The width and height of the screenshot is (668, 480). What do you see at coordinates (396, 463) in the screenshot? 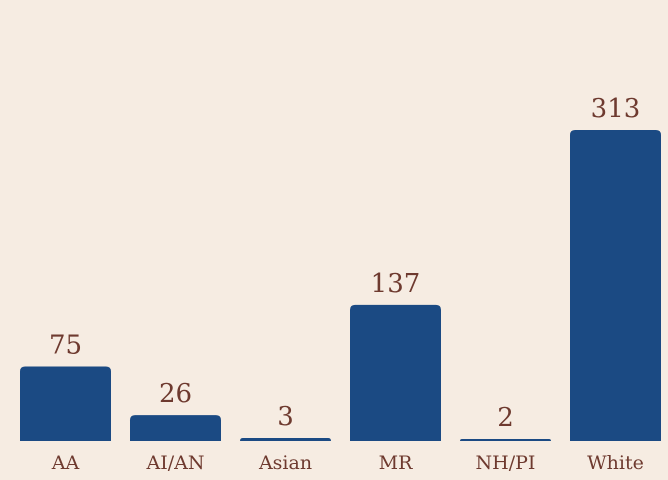
I see `x-tick-label: MR` at bounding box center [396, 463].